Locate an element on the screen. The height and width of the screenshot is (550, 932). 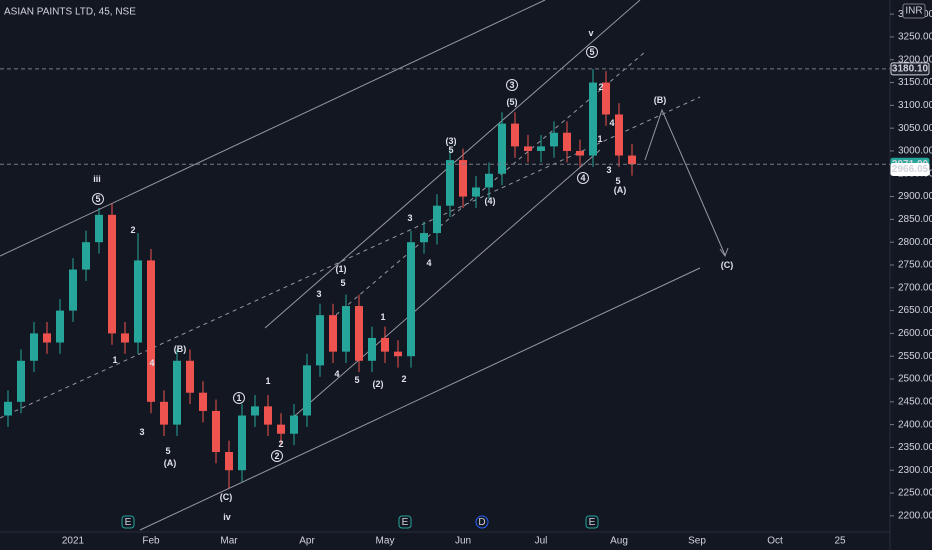
y-tick-label: 2850.00 is located at coordinates (915, 219).